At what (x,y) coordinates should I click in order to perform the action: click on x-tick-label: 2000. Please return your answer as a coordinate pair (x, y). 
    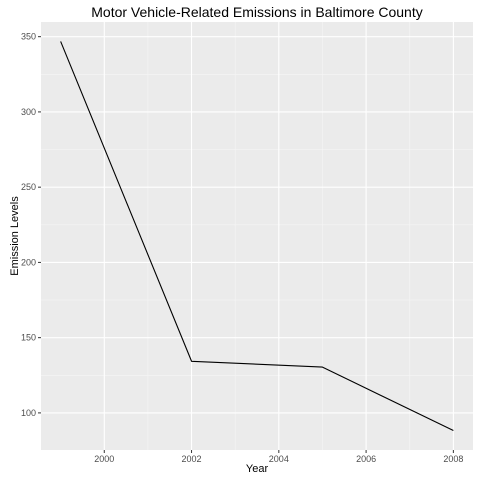
    Looking at the image, I should click on (104, 459).